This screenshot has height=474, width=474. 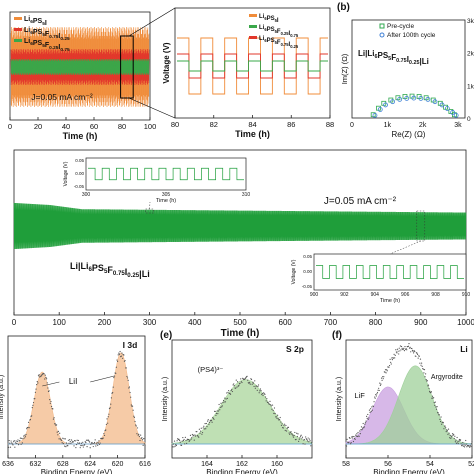 What do you see at coordinates (307, 256) in the screenshot?
I see `panel-c-inset-ytick-label: 0.05` at bounding box center [307, 256].